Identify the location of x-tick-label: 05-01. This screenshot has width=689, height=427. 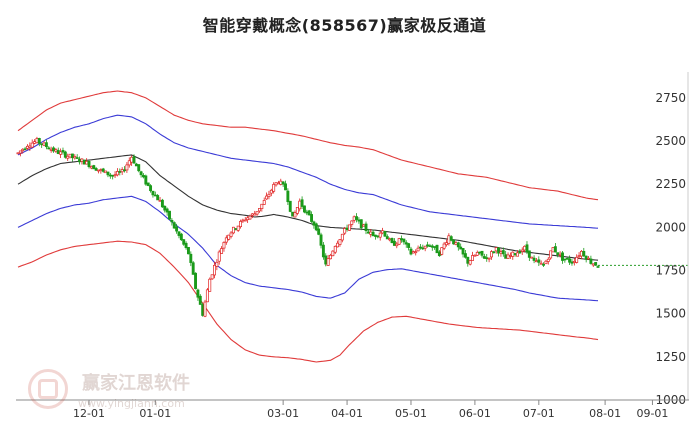
(411, 413).